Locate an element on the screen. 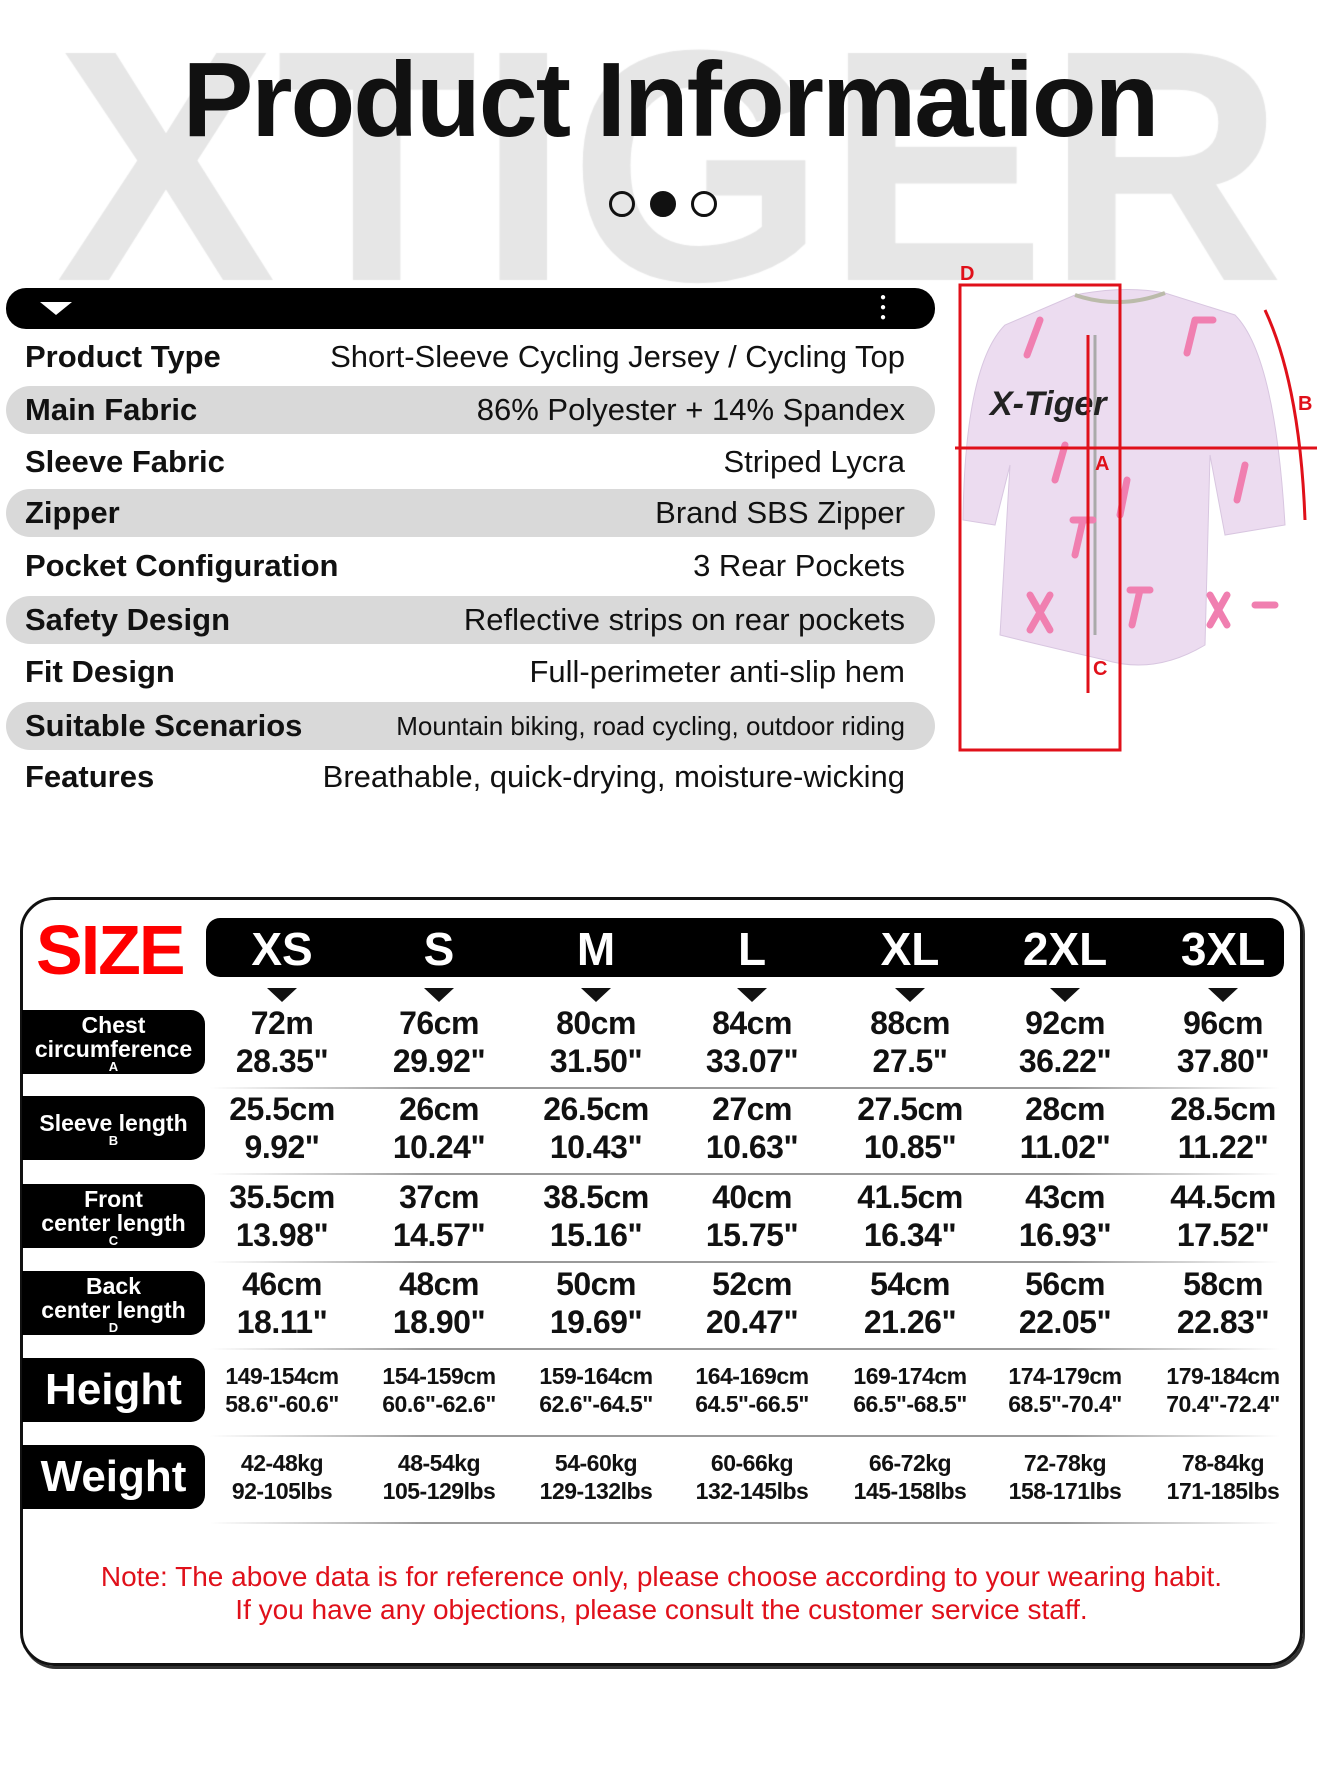 The height and width of the screenshot is (1785, 1340). size-cell: 43cm 16.93" is located at coordinates (1065, 1216).